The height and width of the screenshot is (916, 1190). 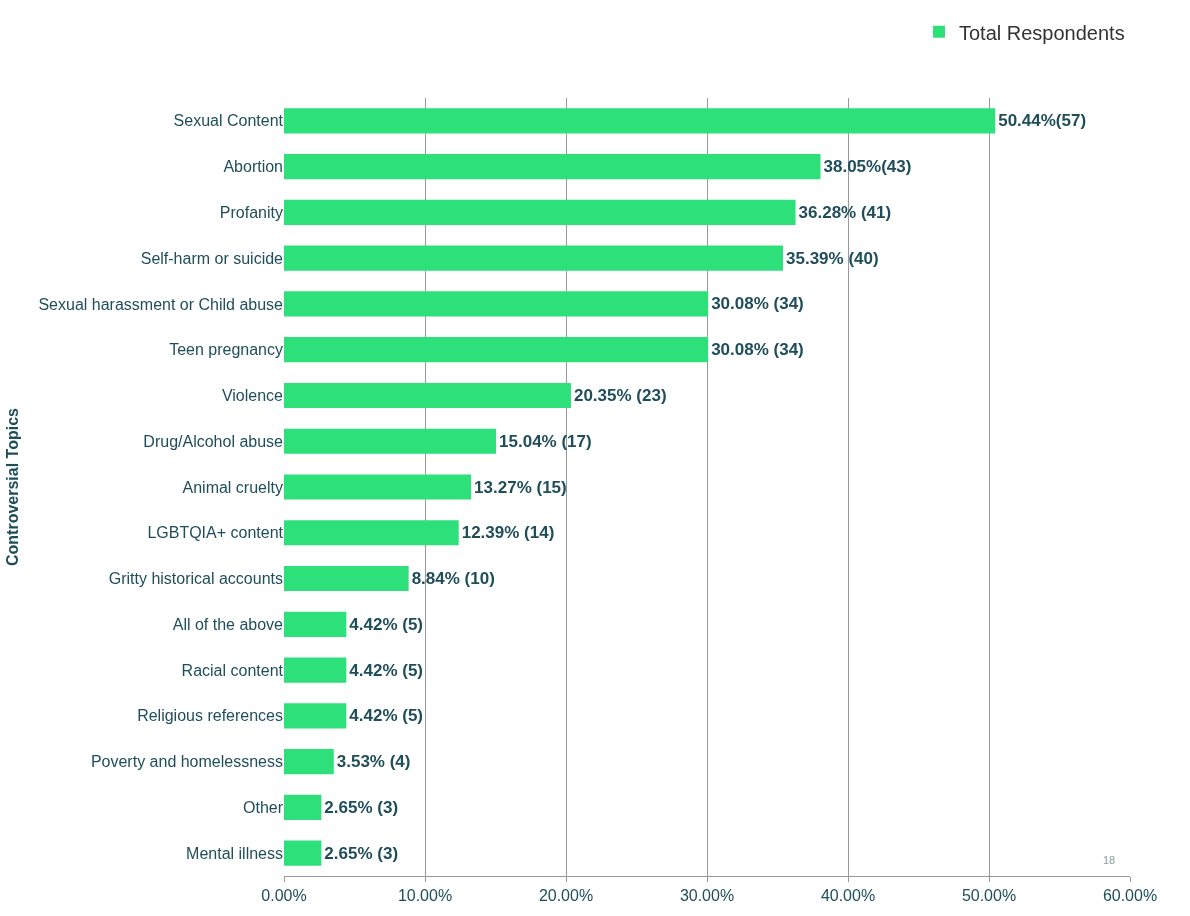 What do you see at coordinates (1042, 32) in the screenshot?
I see `legend-label: Total Respondents` at bounding box center [1042, 32].